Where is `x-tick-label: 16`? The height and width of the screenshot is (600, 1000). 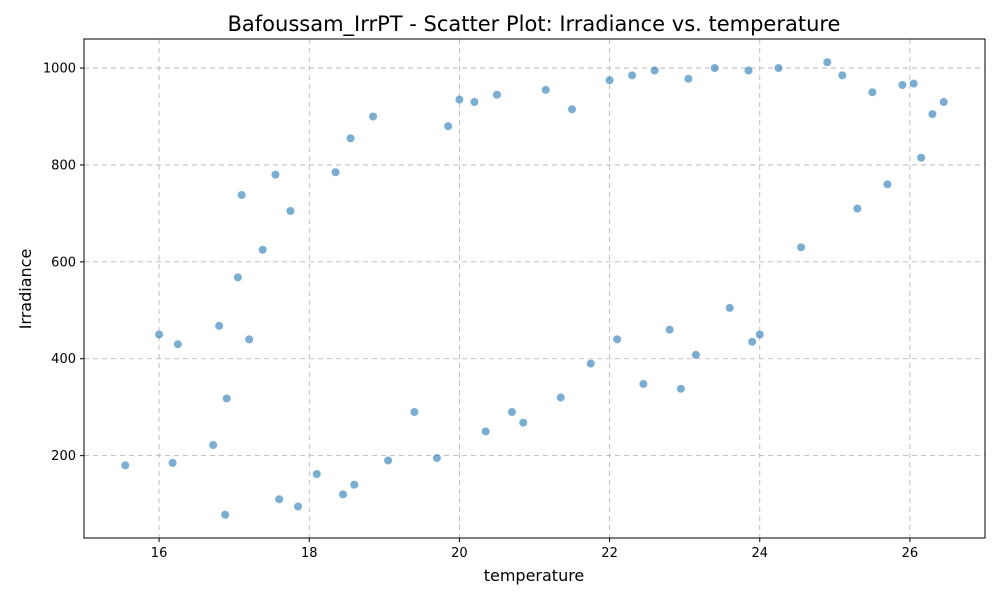 x-tick-label: 16 is located at coordinates (159, 553).